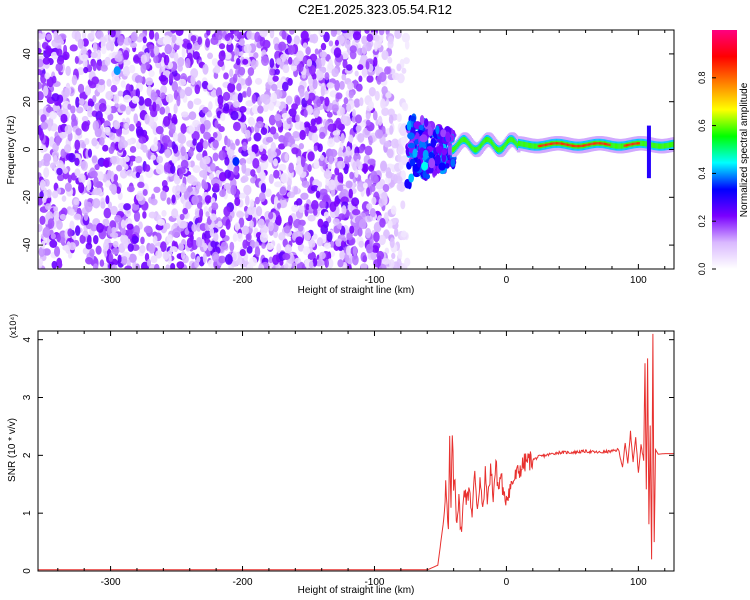  Describe the element at coordinates (507, 280) in the screenshot. I see `spectrogram-x-tick-label: 0` at that location.